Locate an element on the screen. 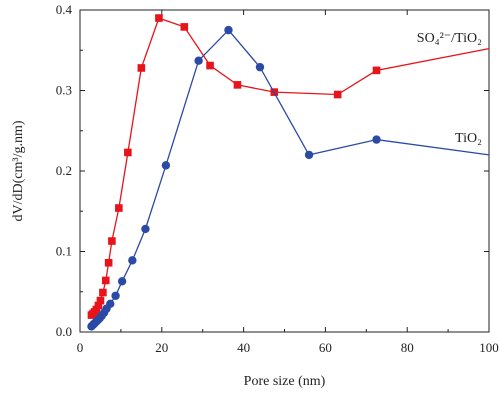  y-tick-label: 0.0 is located at coordinates (64, 331).